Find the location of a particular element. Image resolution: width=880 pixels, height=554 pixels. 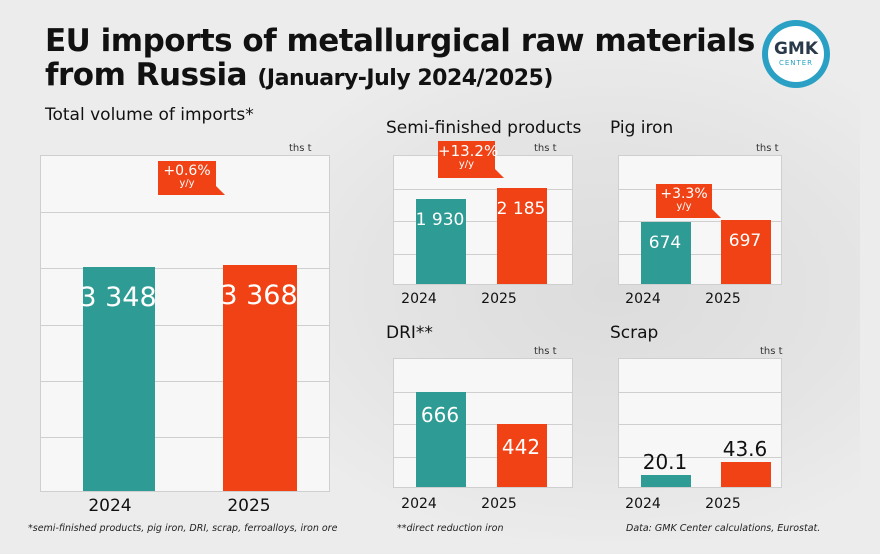

dri-x-tick-2024: 2024 is located at coordinates (419, 504).